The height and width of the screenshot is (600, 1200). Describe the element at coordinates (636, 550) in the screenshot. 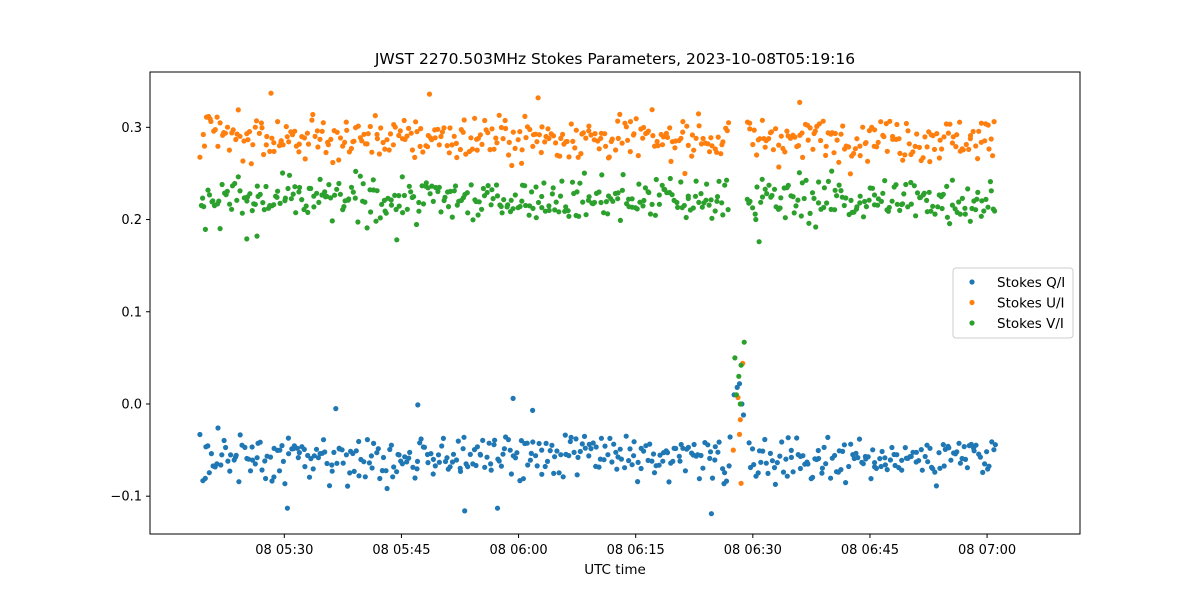

I see `x-tick-label: 08 06:15` at that location.